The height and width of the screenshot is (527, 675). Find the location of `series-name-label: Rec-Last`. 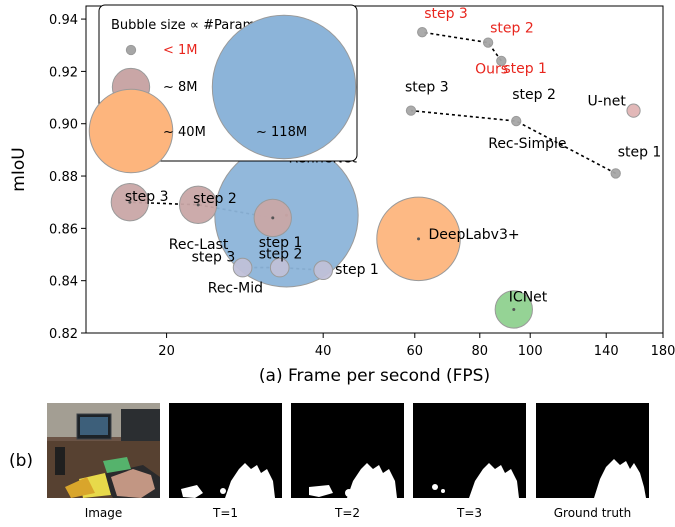

series-name-label: Rec-Last is located at coordinates (199, 245).